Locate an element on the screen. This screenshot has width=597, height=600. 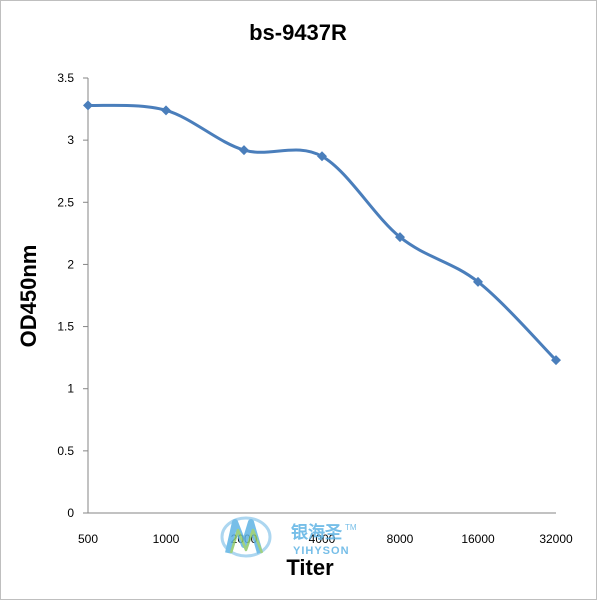
y-tick-labels: 0 0.5 1 1.5 2 2.5 3 3.5 is located at coordinates (72, 295).